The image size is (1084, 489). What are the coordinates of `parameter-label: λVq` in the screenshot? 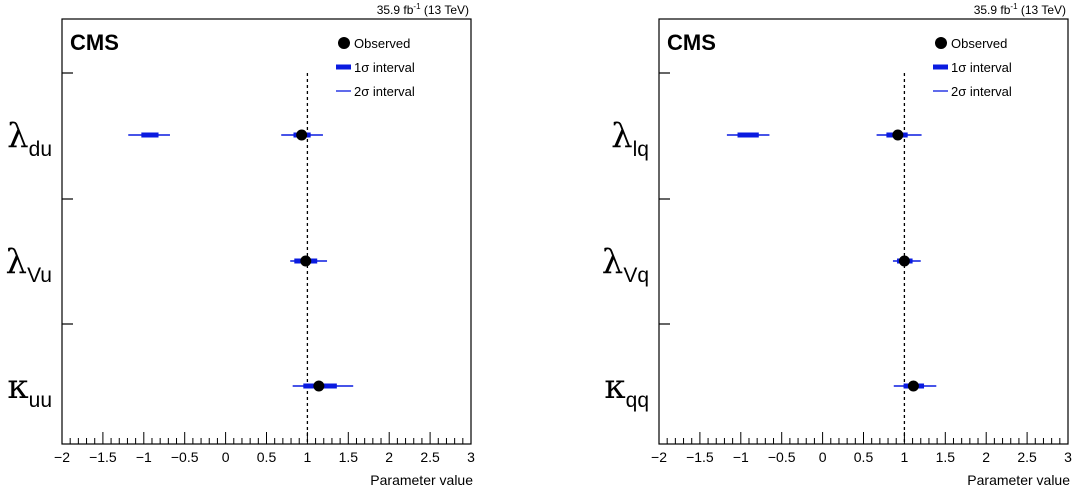 It's located at (625, 264).